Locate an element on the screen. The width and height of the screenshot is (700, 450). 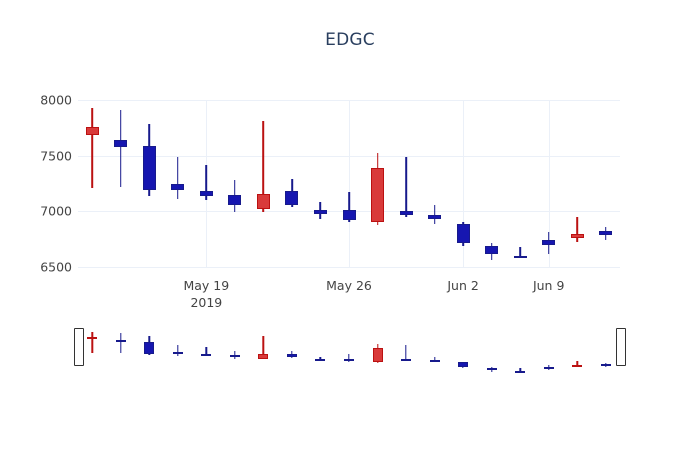
chart-title: EDGC is located at coordinates (350, 40).